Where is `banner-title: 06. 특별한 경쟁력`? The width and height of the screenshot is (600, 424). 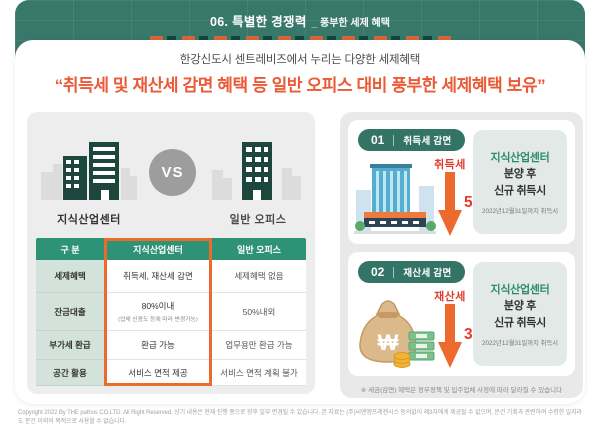
banner-title: 06. 특별한 경쟁력 is located at coordinates (258, 22).